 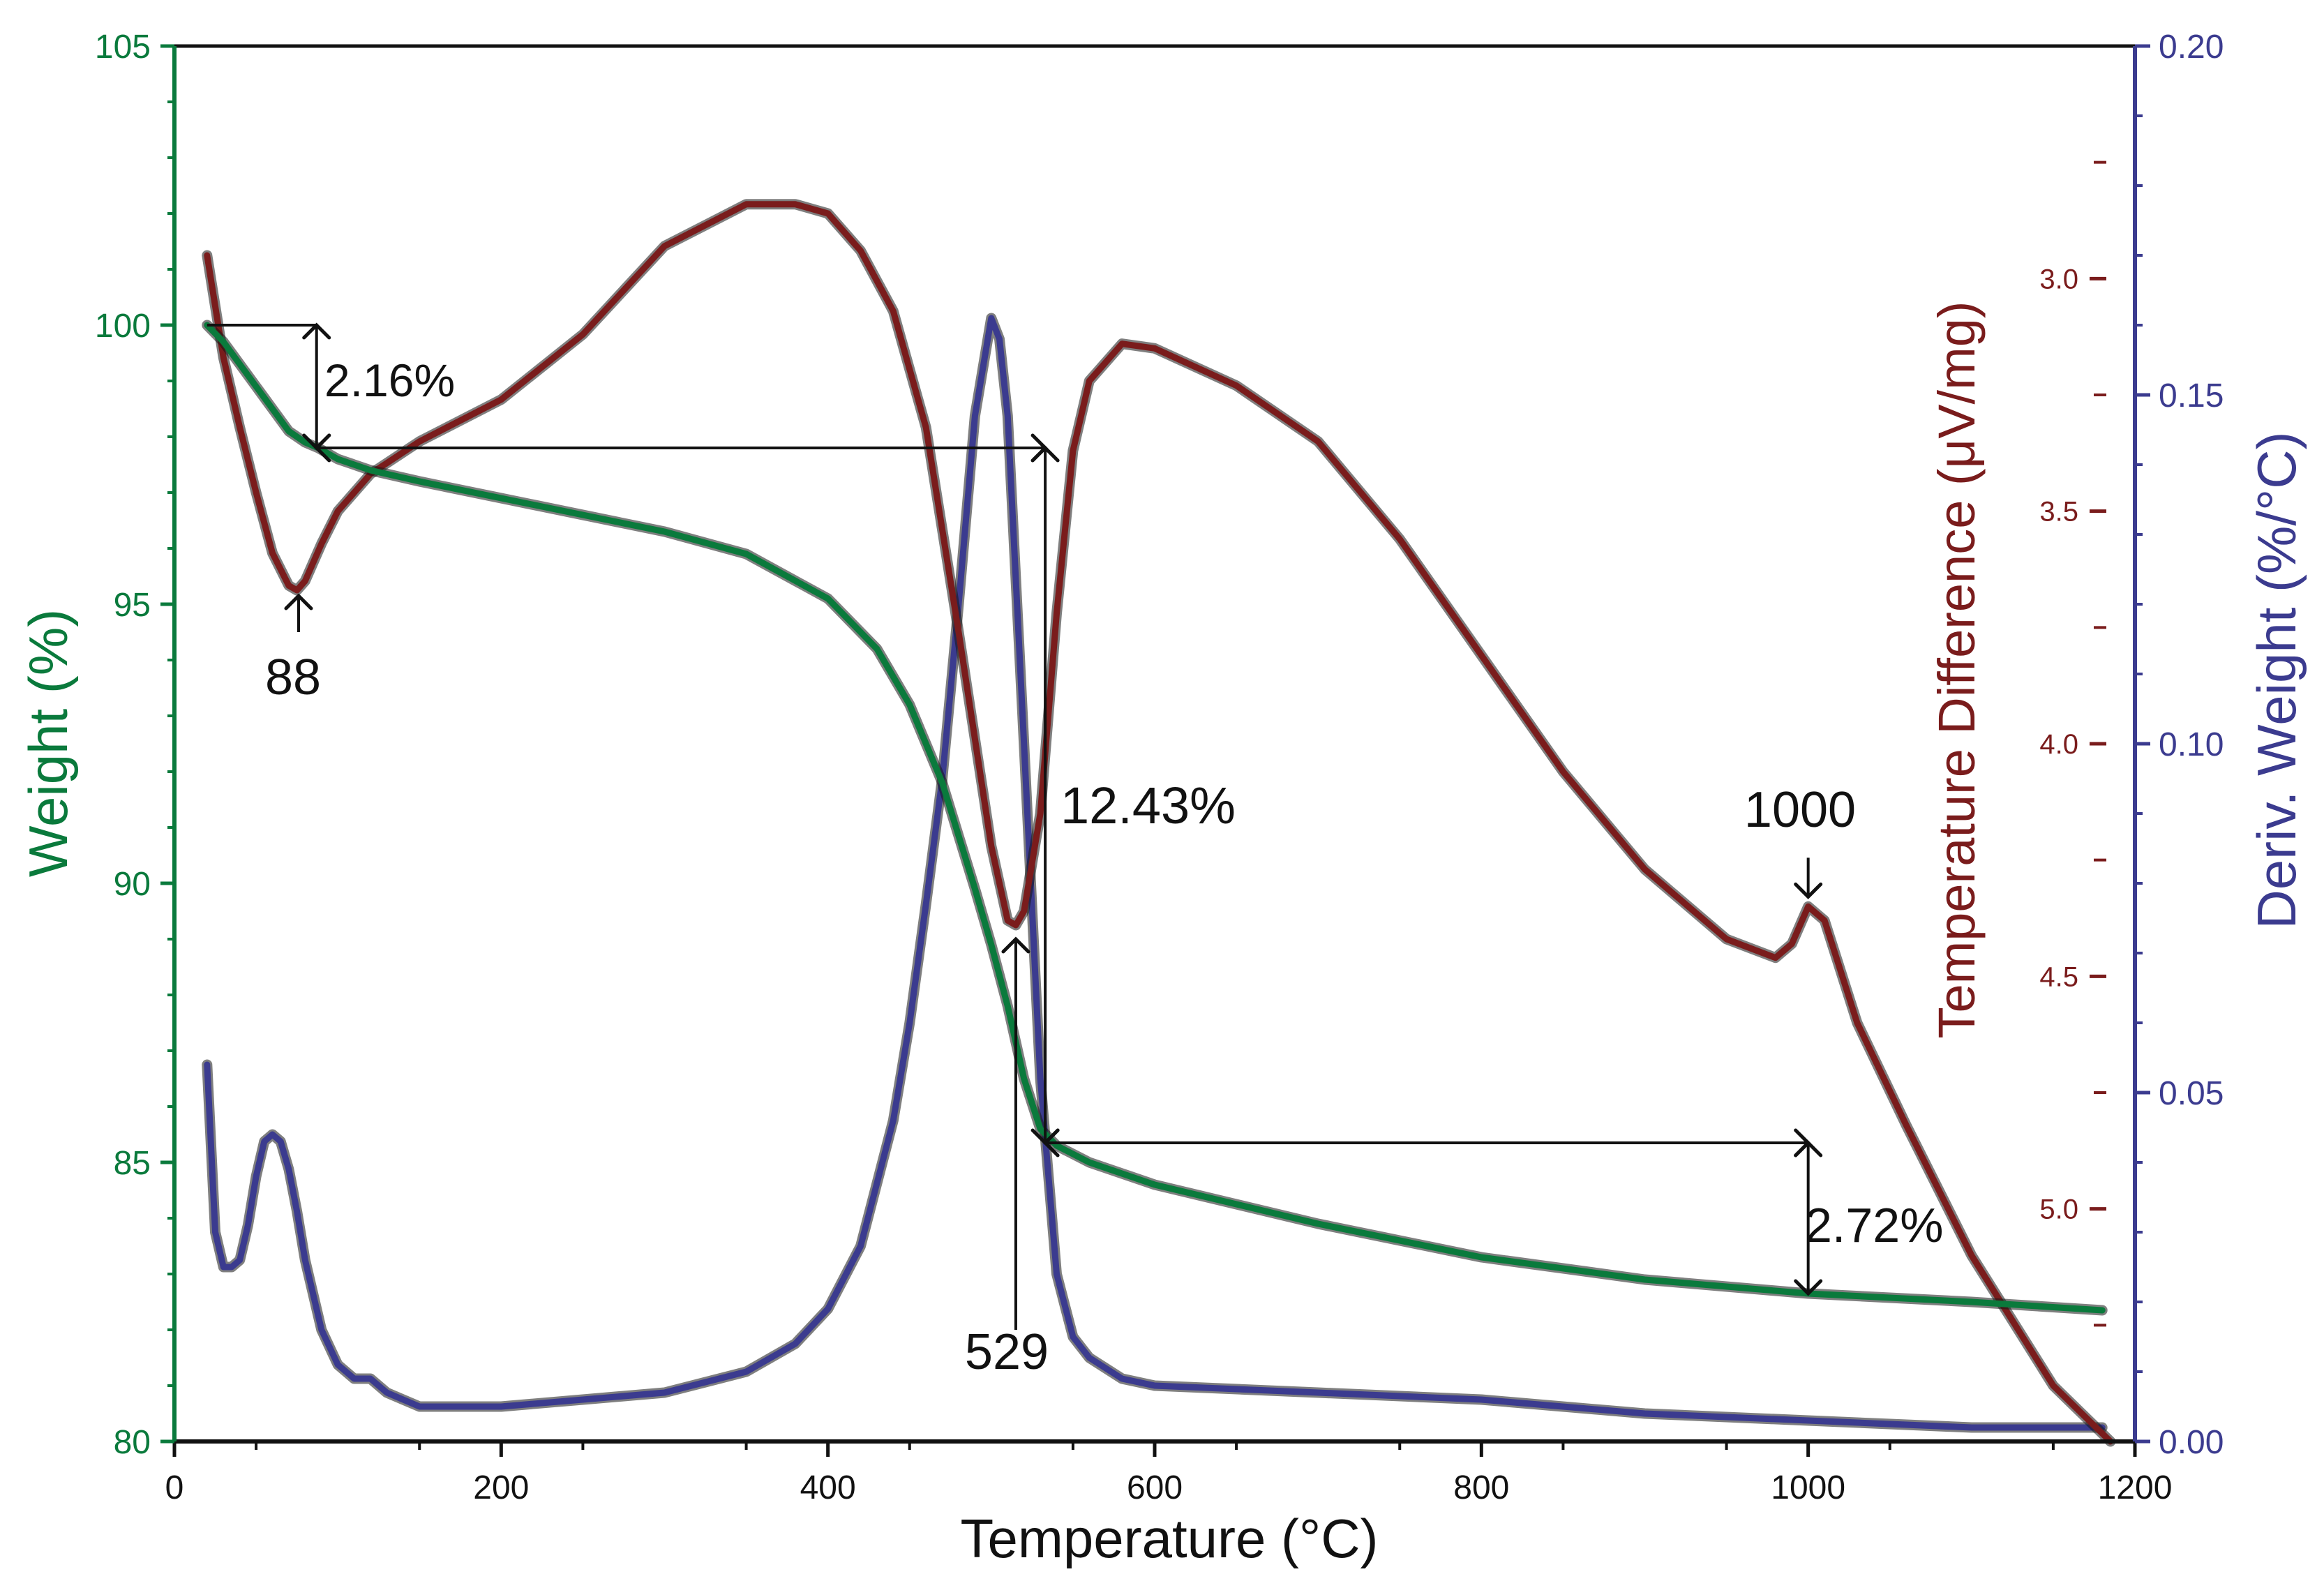 I want to click on x-tick-label: 600, so click(x=1155, y=1487).